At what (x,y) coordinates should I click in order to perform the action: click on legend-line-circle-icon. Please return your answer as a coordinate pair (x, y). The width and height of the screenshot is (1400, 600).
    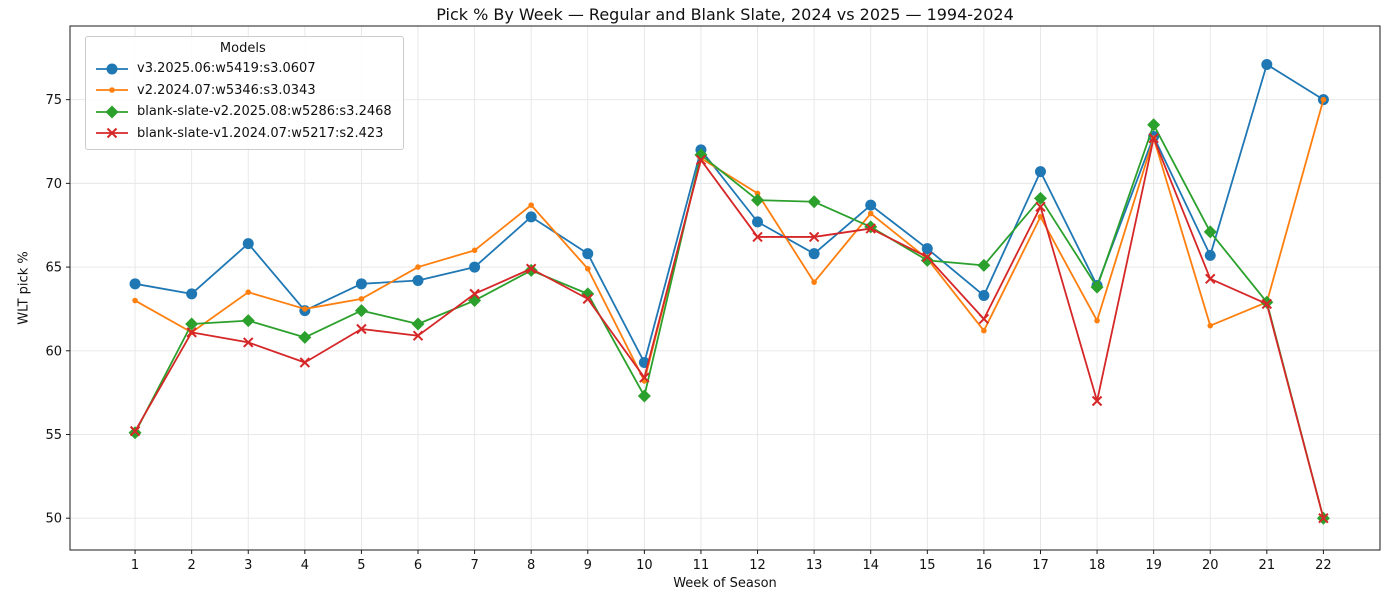
    Looking at the image, I should click on (112, 69).